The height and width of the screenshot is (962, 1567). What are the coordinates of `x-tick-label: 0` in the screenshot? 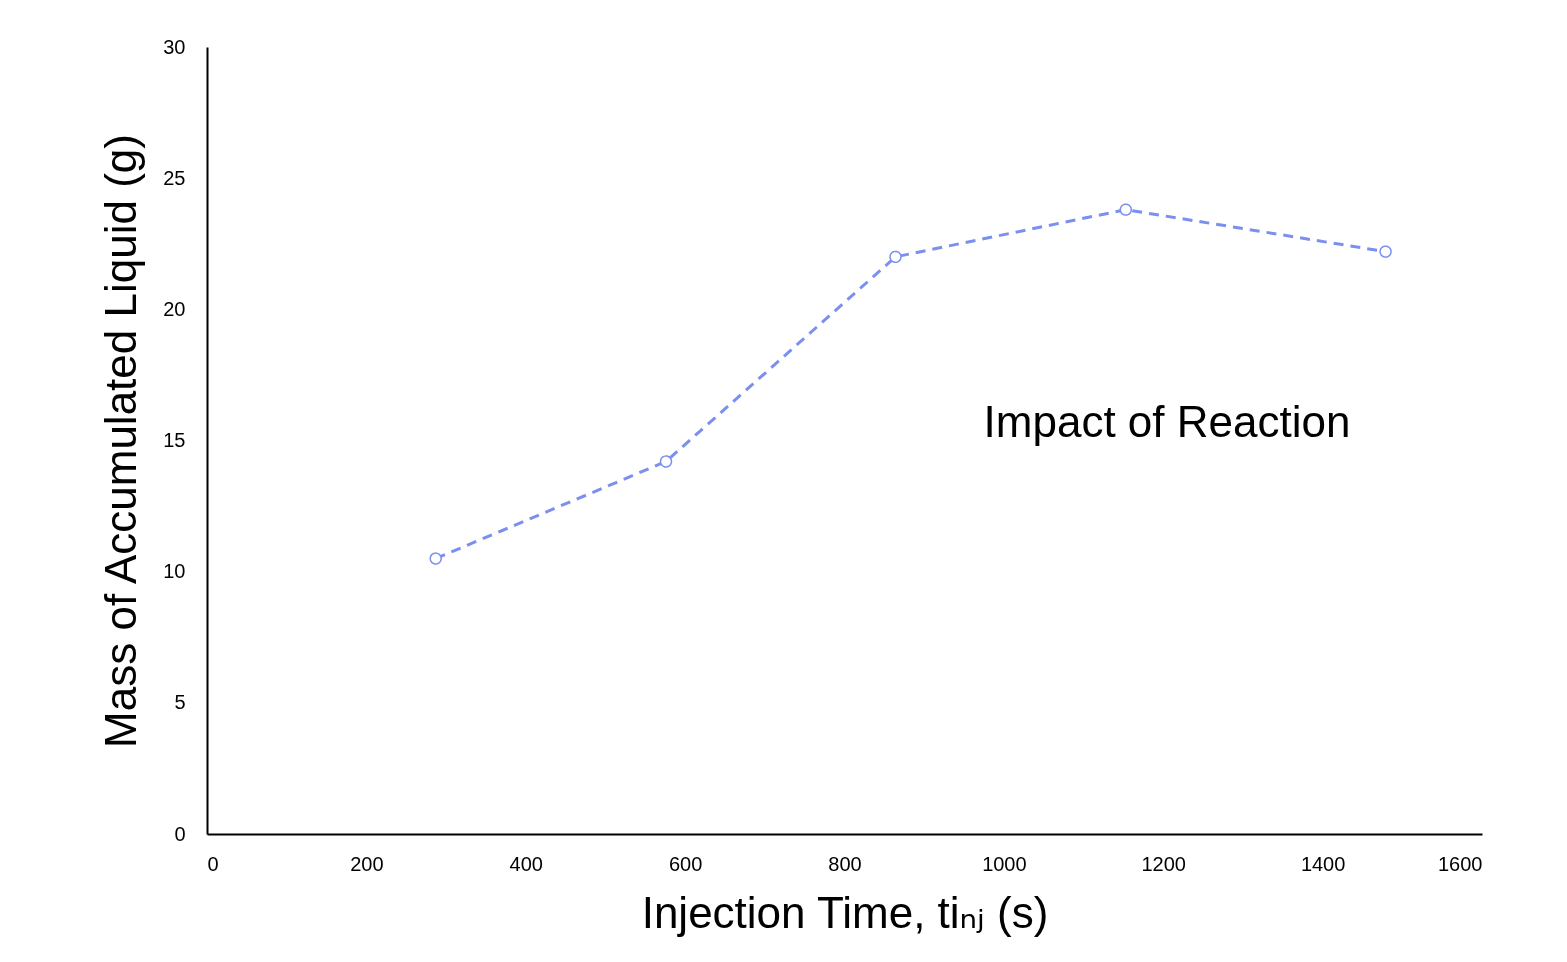 It's located at (213, 863).